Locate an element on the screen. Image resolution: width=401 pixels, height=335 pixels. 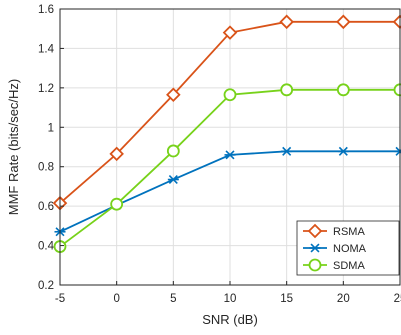
legend-label-sdma: SDMA is located at coordinates (349, 266).